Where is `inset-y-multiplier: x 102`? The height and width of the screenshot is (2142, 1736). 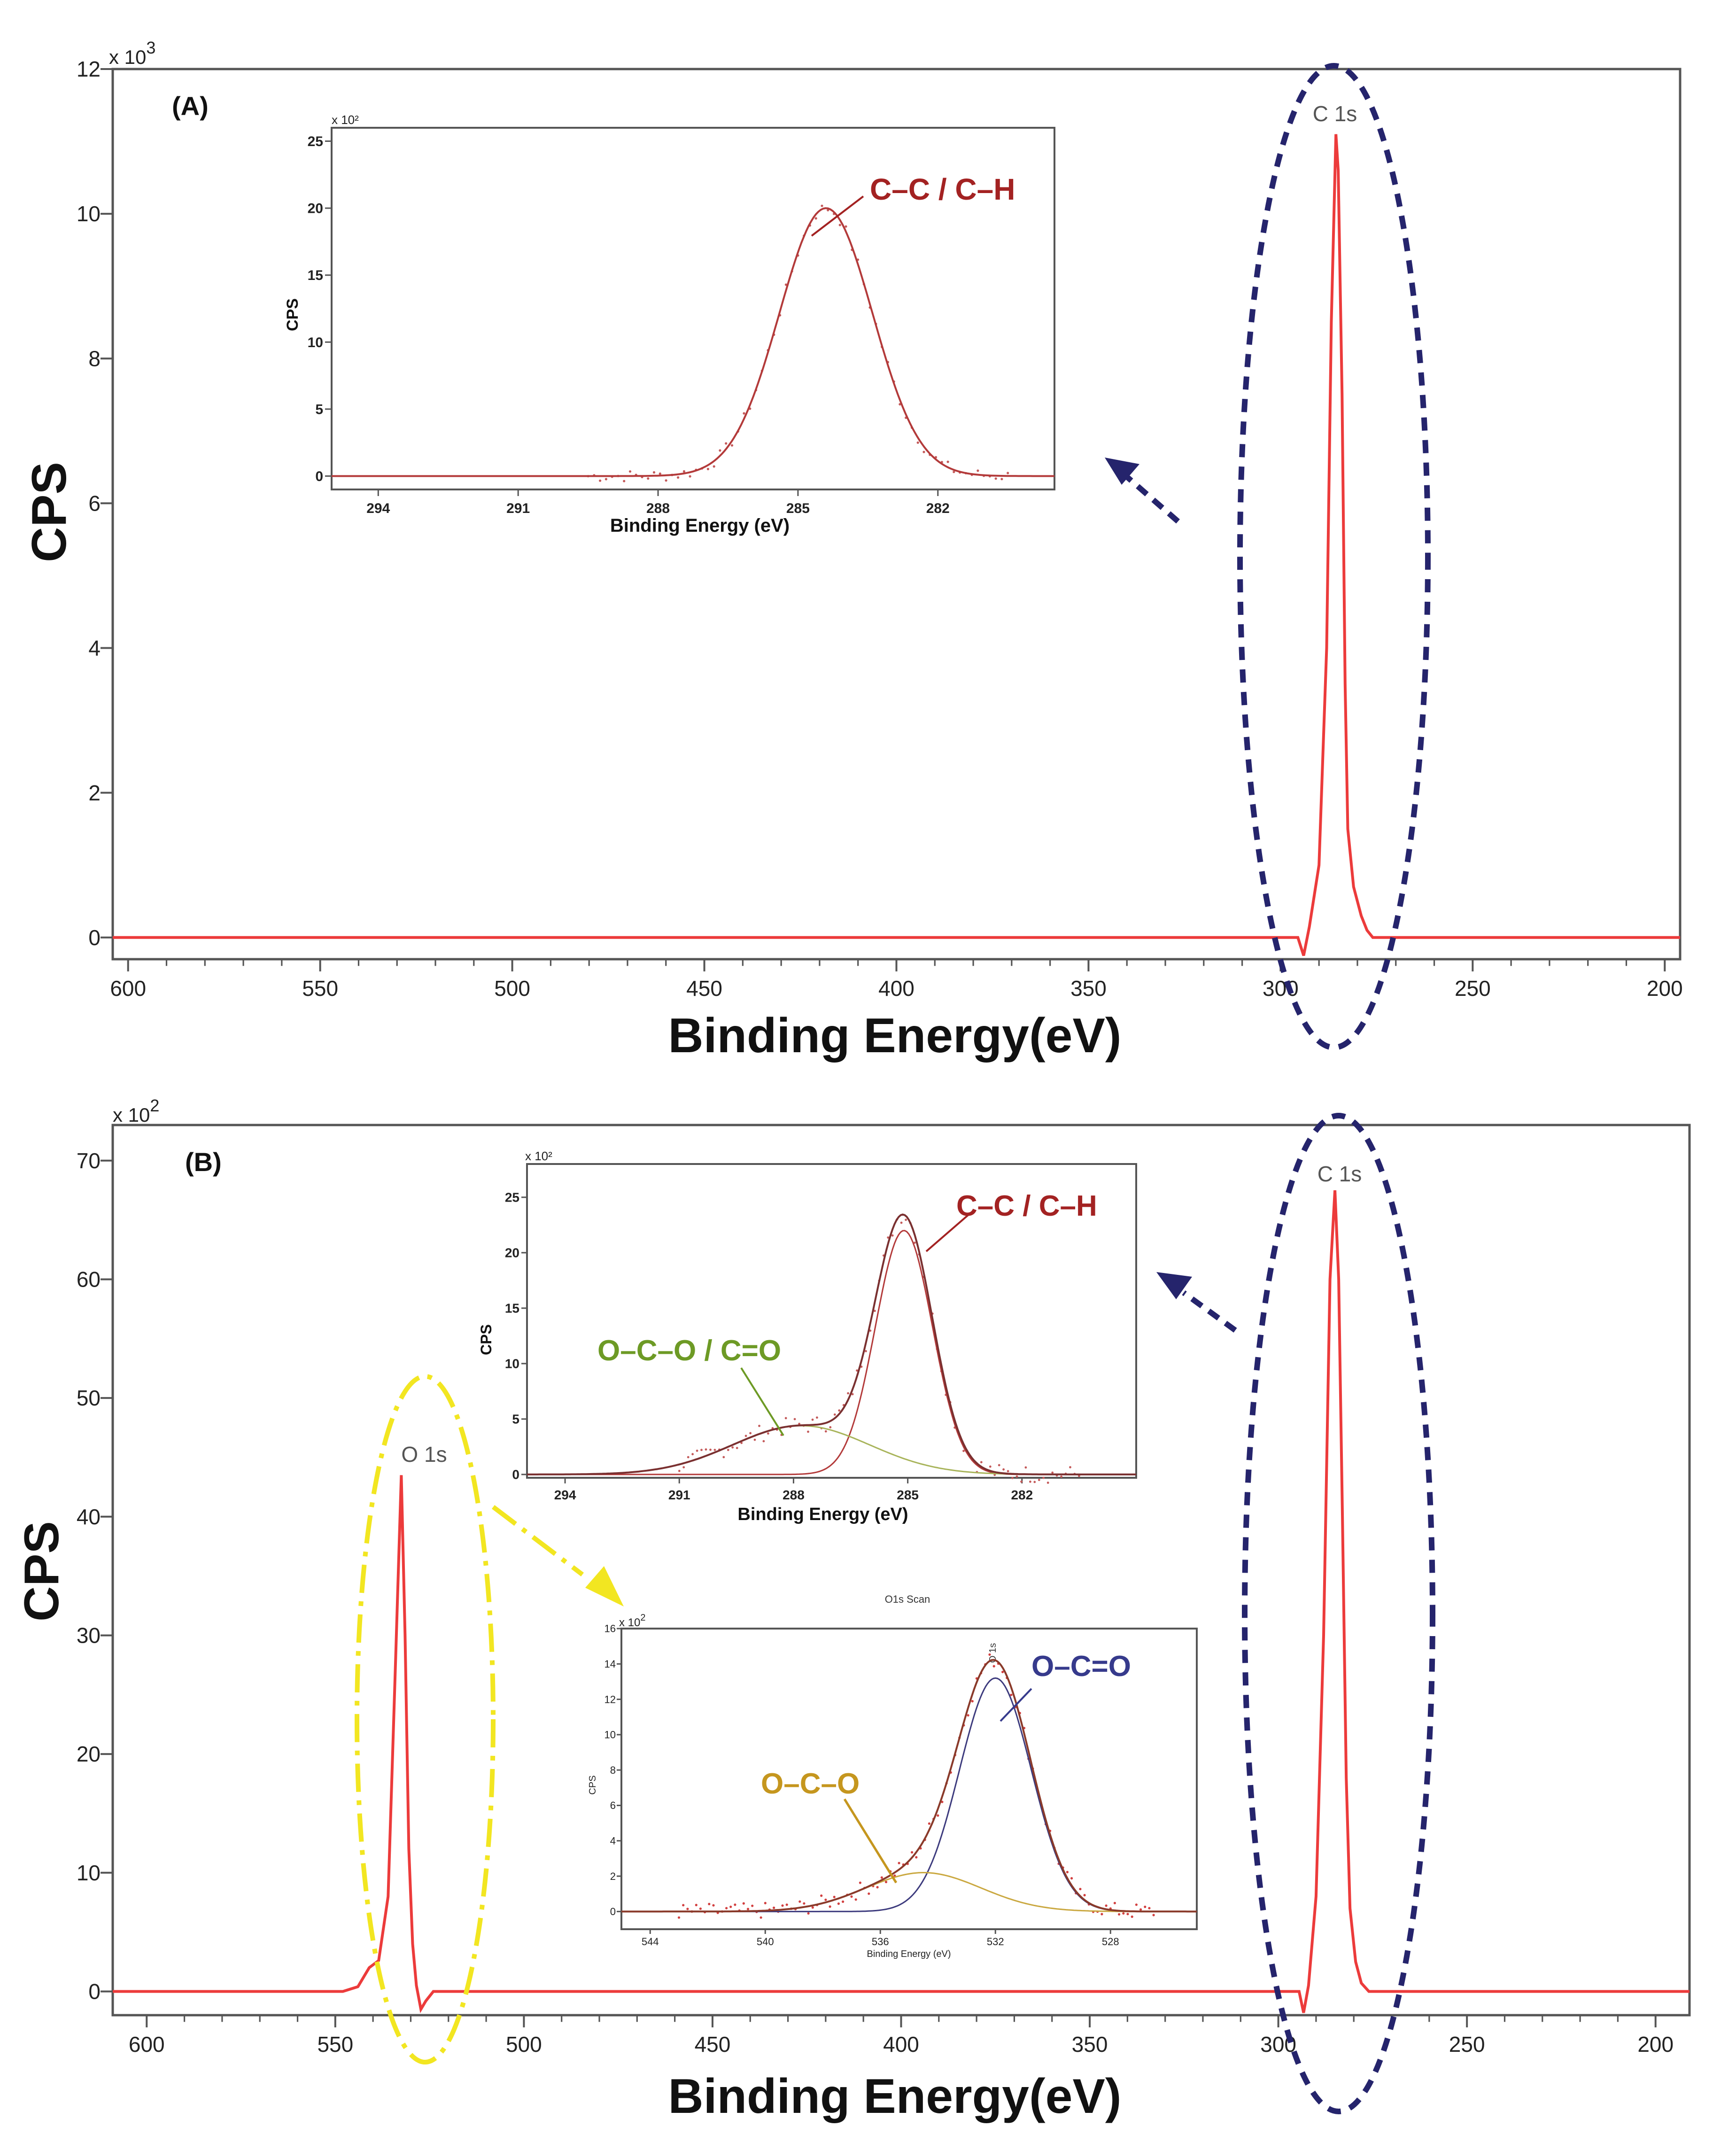 inset-y-multiplier: x 102 is located at coordinates (632, 1621).